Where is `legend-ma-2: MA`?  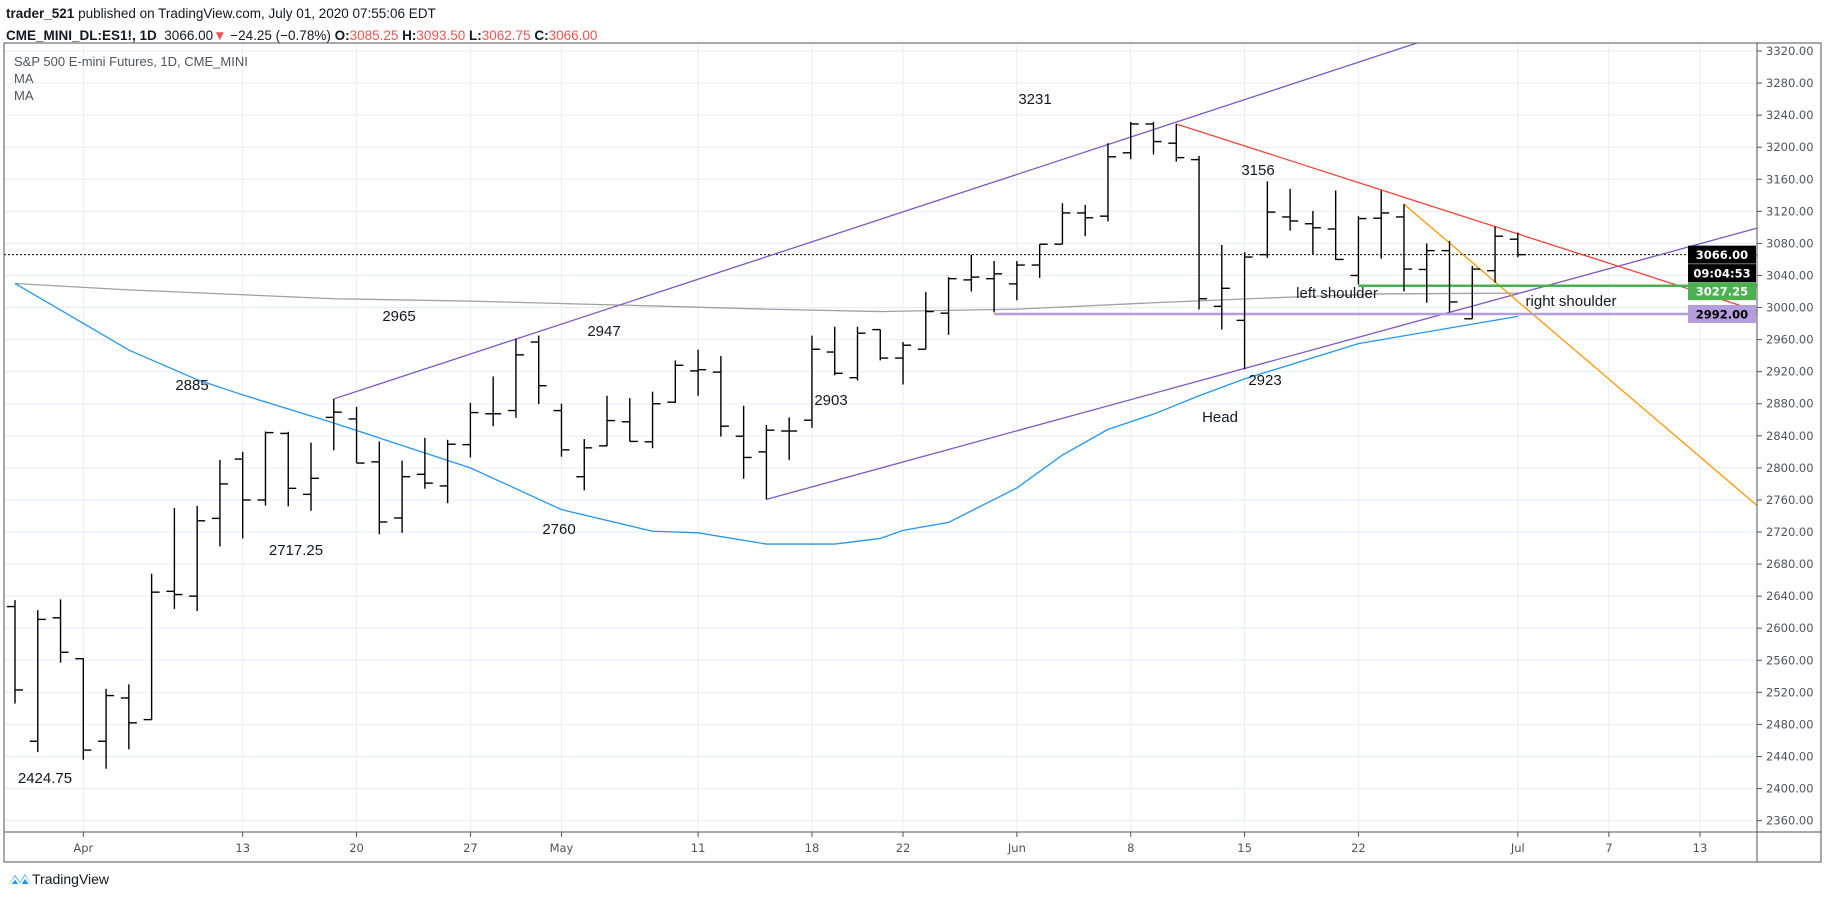
legend-ma-2: MA is located at coordinates (24, 95).